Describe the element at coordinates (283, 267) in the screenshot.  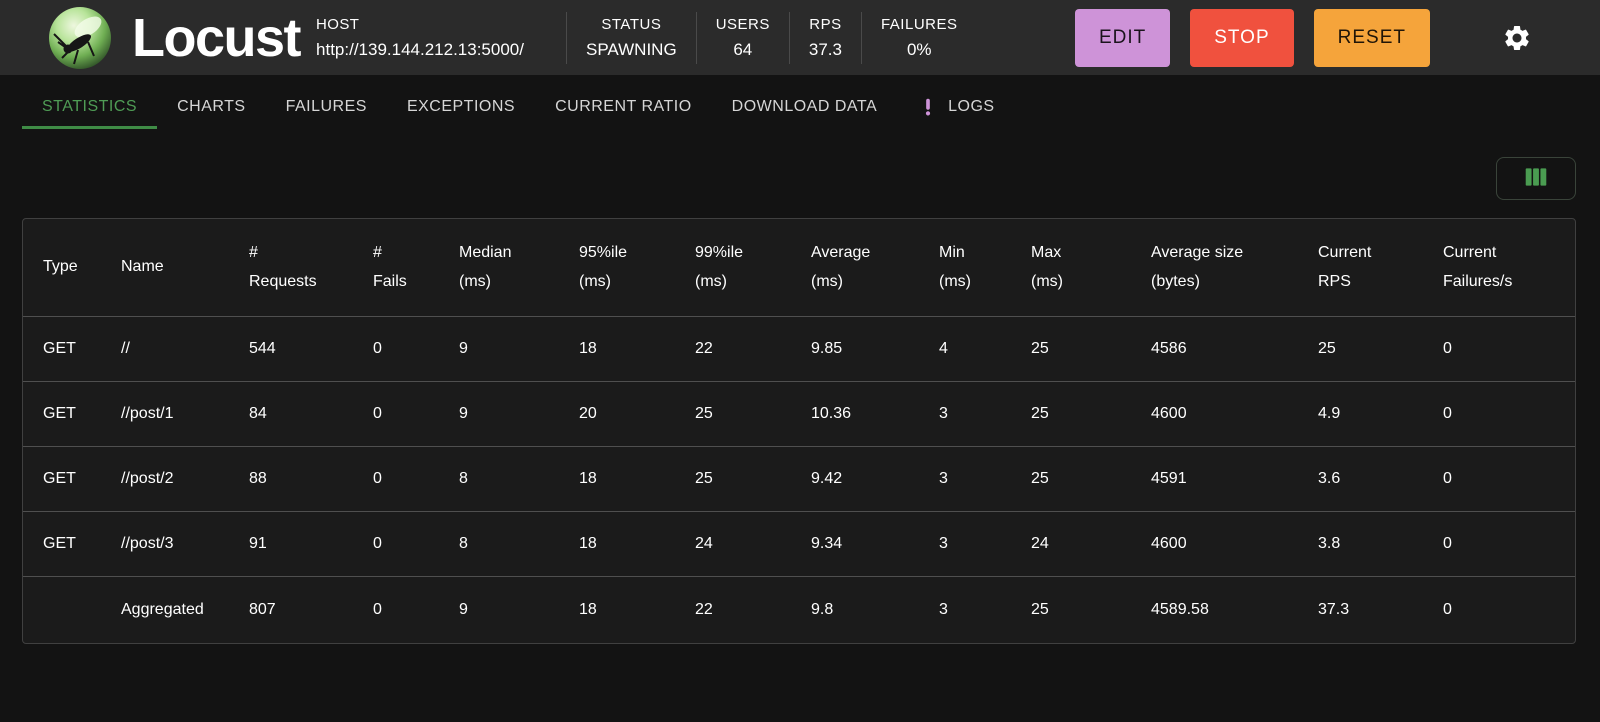
I see `column-header-requests: # Requests` at that location.